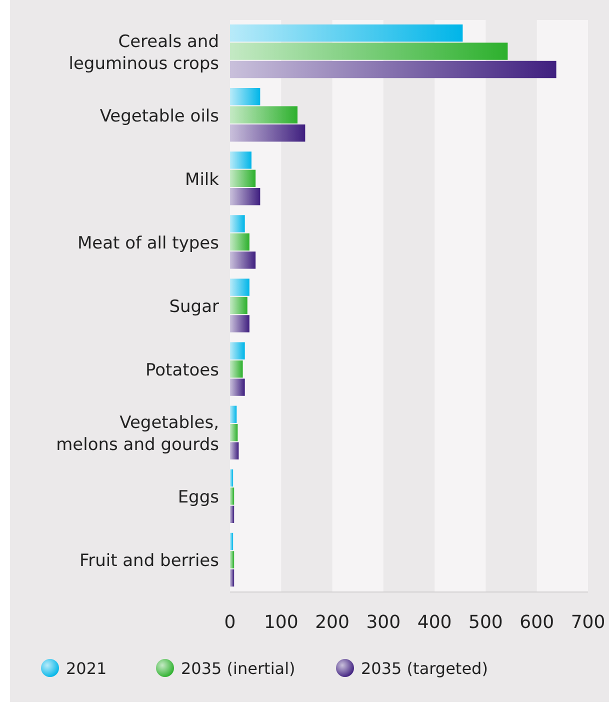 Image resolution: width=609 pixels, height=704 pixels. I want to click on y-tick-label: Meat of all types, so click(148, 243).